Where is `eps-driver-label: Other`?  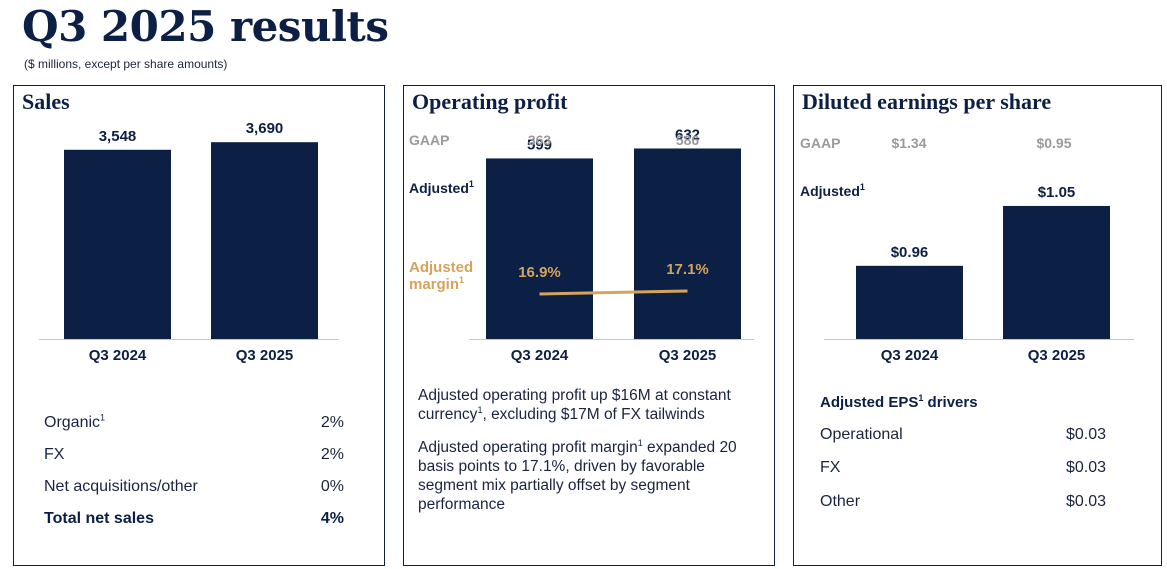 eps-driver-label: Other is located at coordinates (840, 501).